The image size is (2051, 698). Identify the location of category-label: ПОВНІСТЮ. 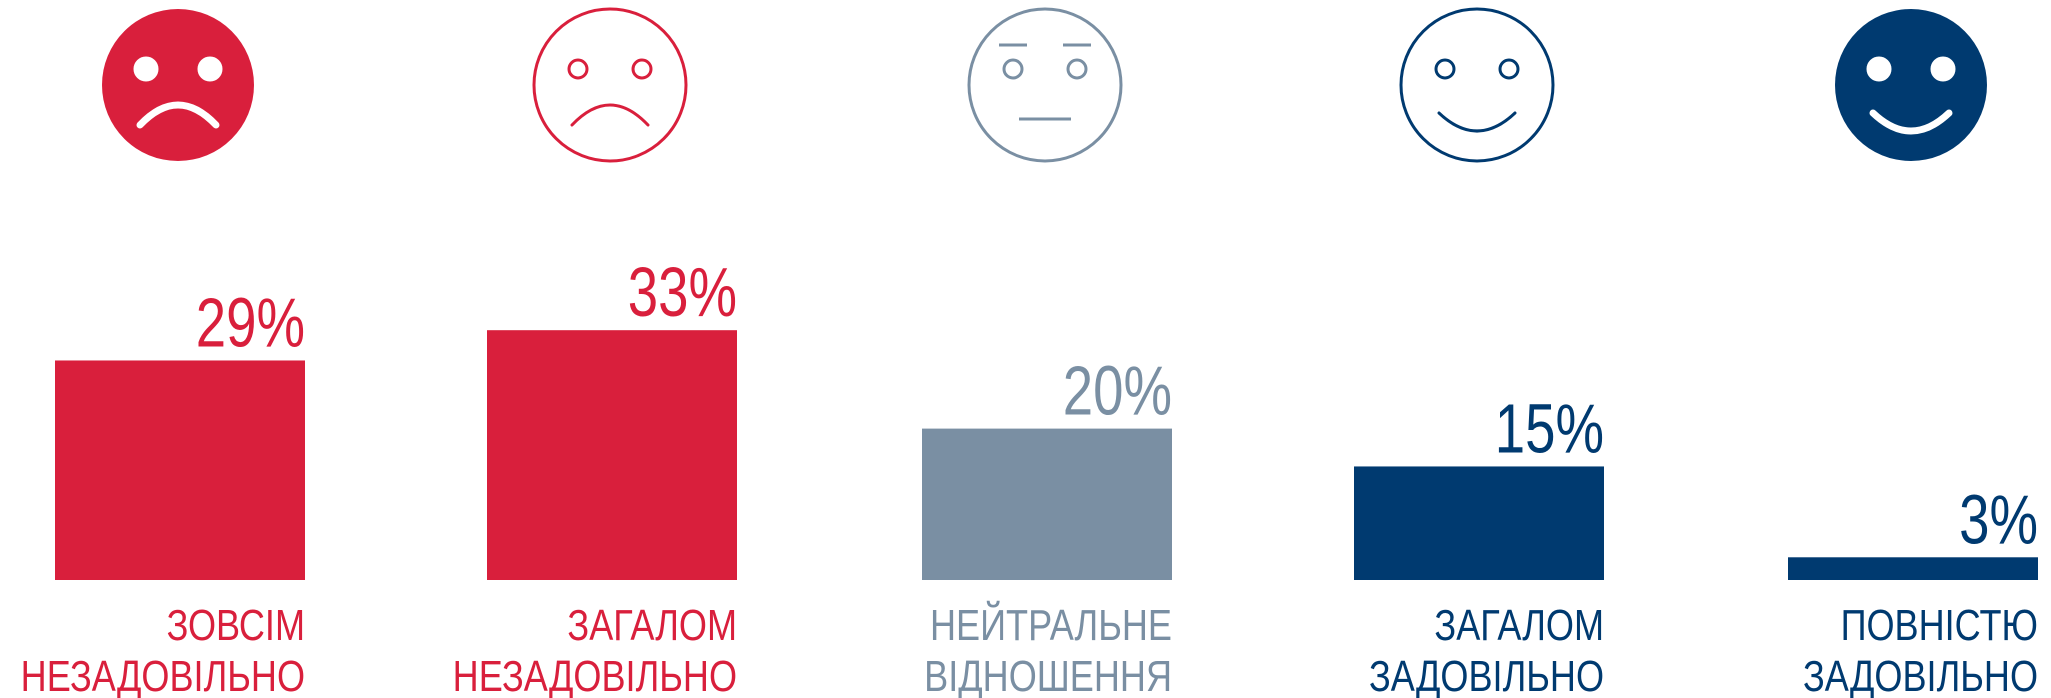
(1939, 625).